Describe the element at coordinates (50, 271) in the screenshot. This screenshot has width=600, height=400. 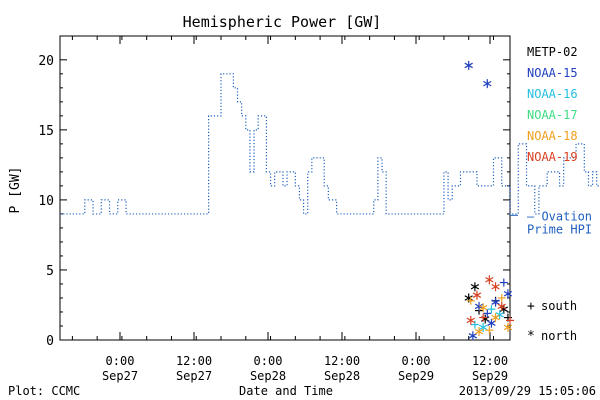
I see `y-tick-label: 5` at that location.